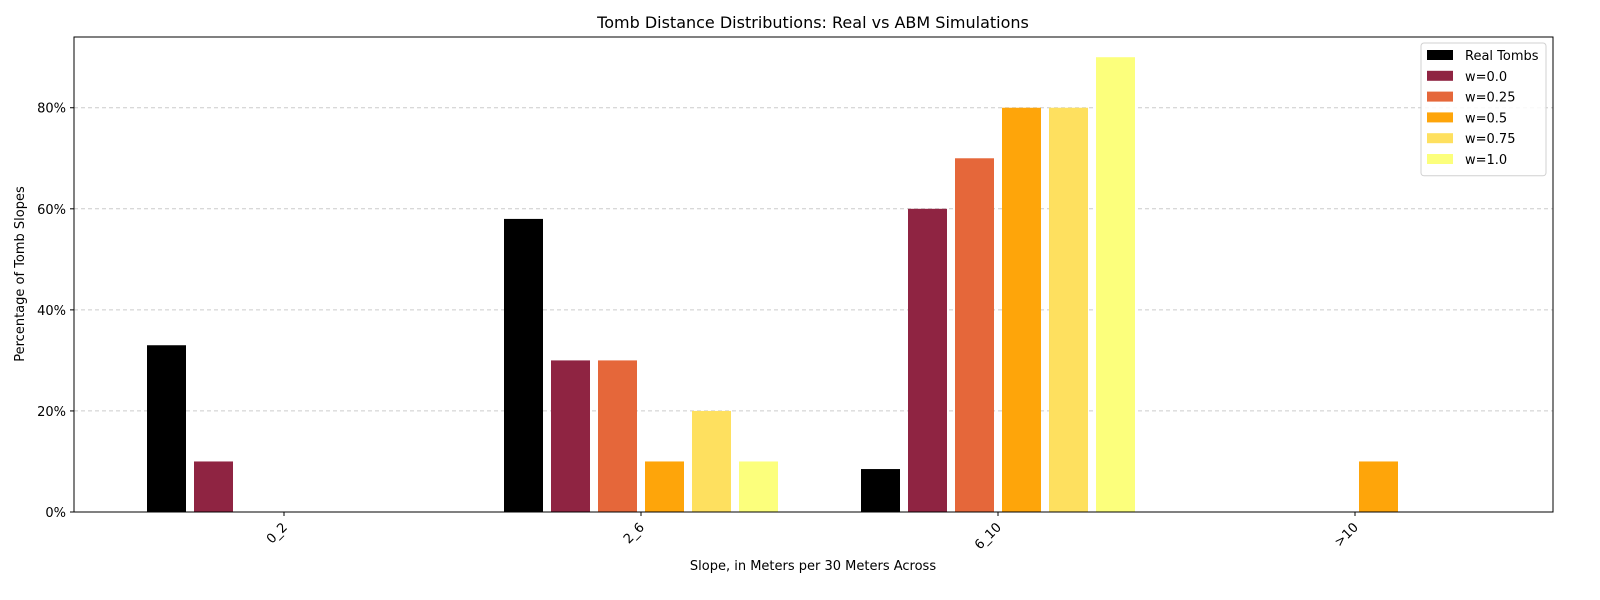  I want to click on y-axis: 0% 20% 40% 60% 80%, so click(55, 311).